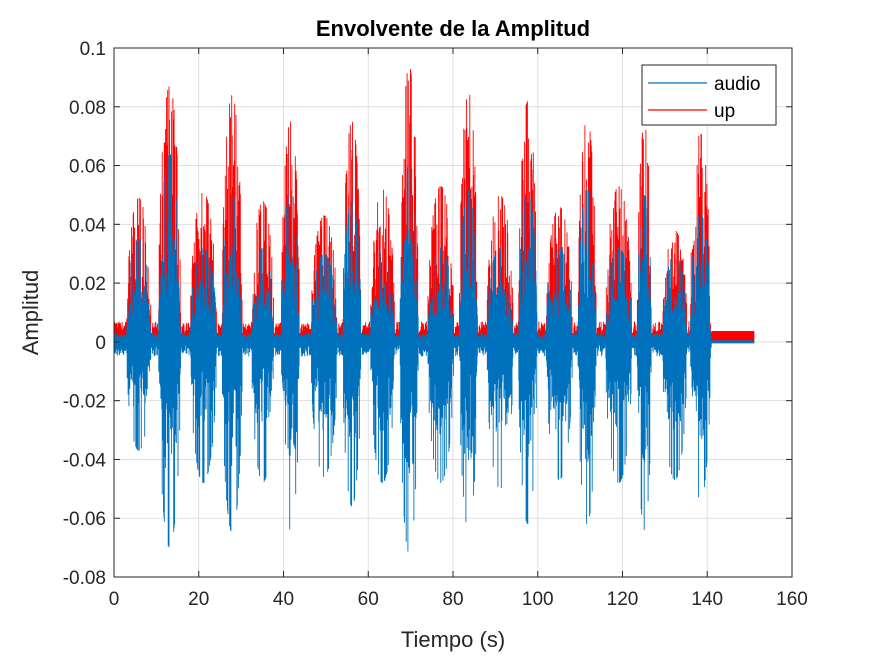 The image size is (875, 656). What do you see at coordinates (453, 639) in the screenshot?
I see `x-axis-title: Tiempo (s)` at bounding box center [453, 639].